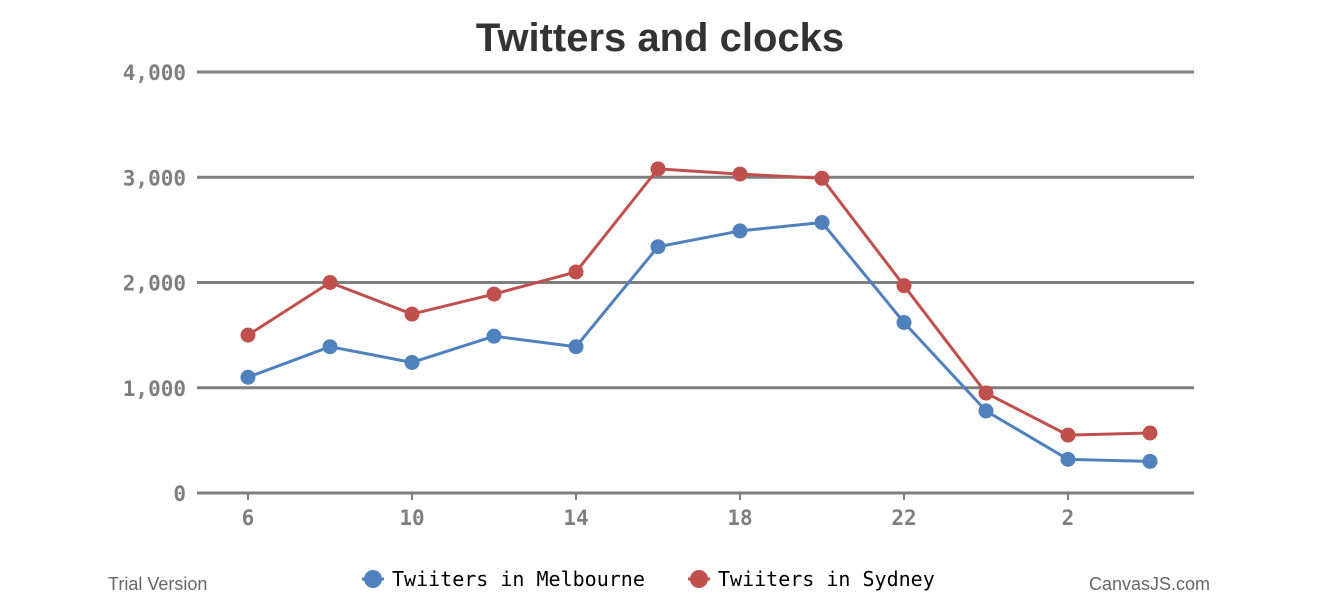 The height and width of the screenshot is (615, 1326). I want to click on chart-title: Twitters and clocks, so click(660, 38).